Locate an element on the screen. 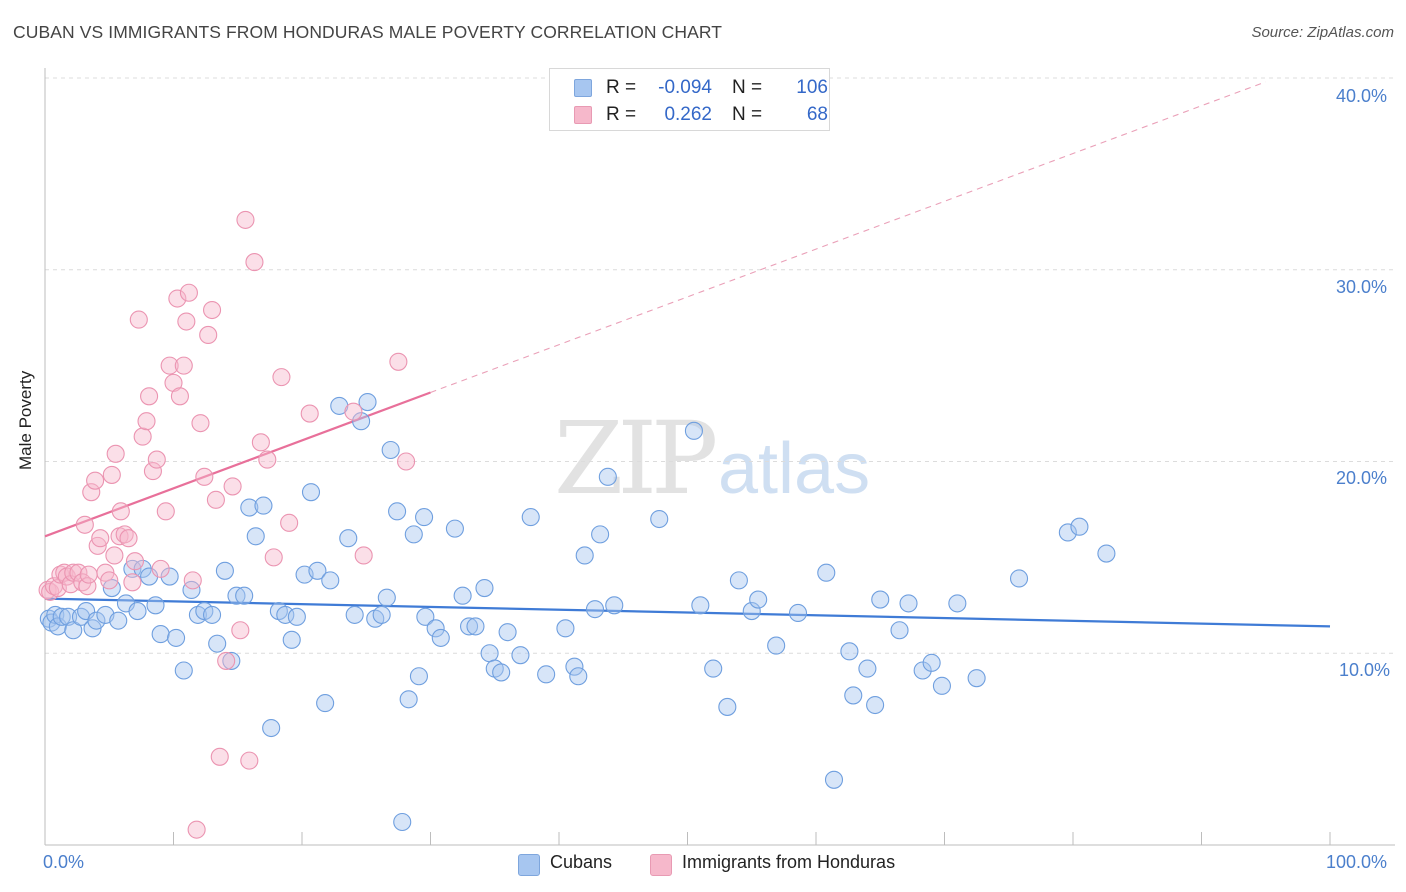  legend-n-value: 106 is located at coordinates (812, 87).